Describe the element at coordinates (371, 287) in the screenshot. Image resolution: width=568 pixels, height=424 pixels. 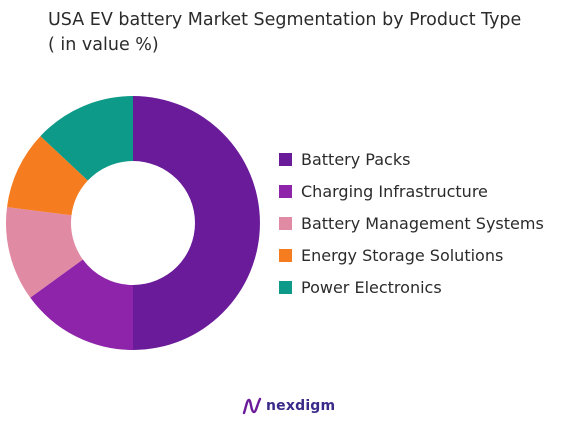
I see `legend-label: Power Electronics` at that location.